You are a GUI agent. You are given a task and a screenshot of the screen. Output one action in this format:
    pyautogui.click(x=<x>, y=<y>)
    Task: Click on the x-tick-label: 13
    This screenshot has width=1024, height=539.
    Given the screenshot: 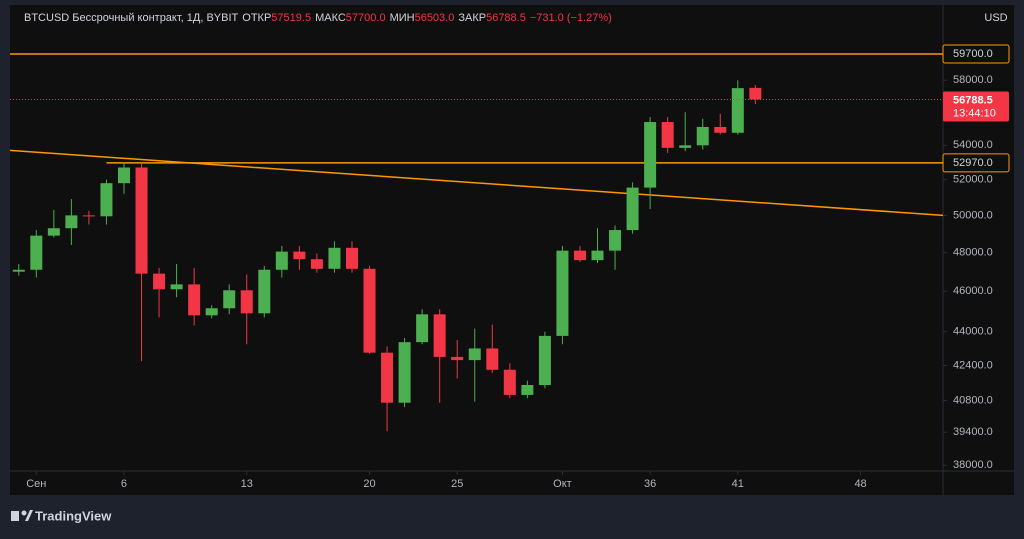 What is the action you would take?
    pyautogui.click(x=247, y=484)
    